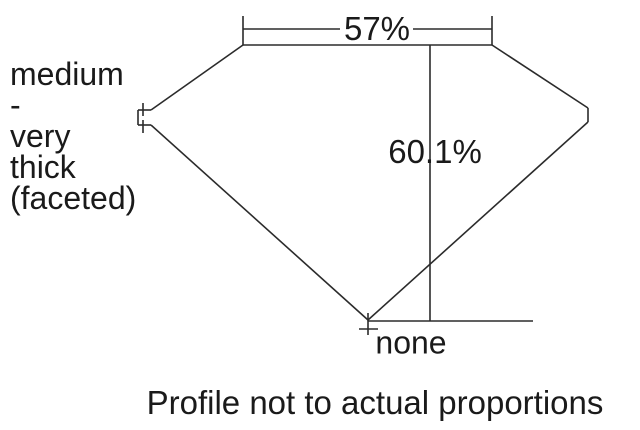 The width and height of the screenshot is (640, 430). Describe the element at coordinates (40, 136) in the screenshot. I see `girdle-label-line-3: very` at that location.